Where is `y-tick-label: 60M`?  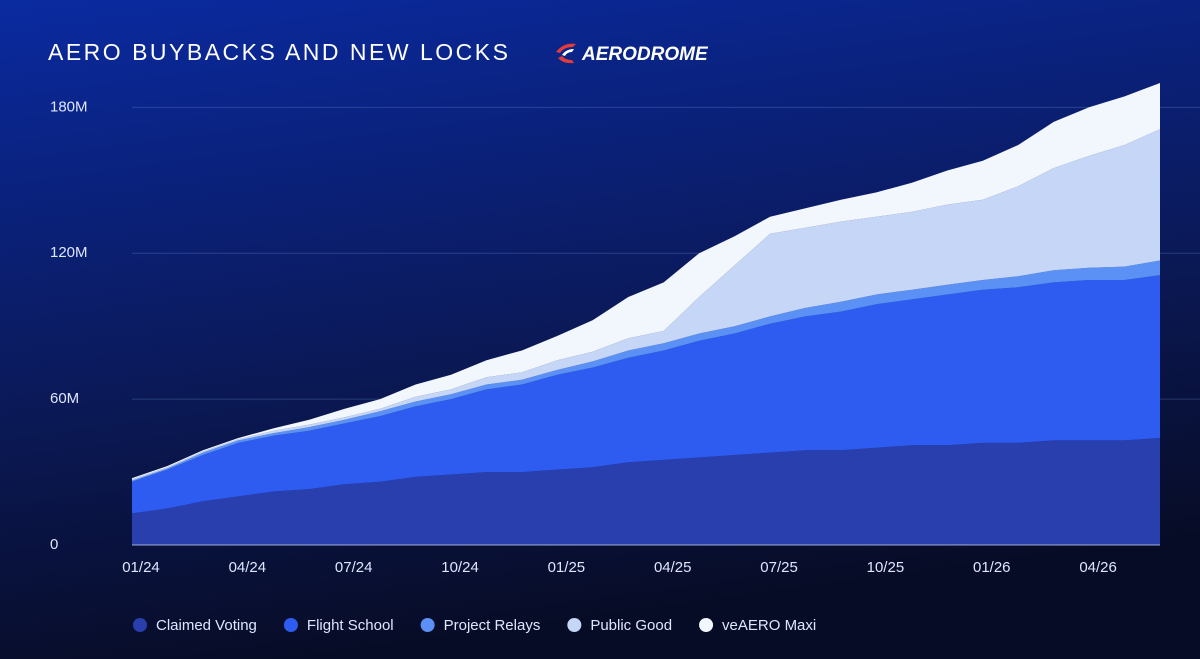
y-tick-label: 60M is located at coordinates (64, 398).